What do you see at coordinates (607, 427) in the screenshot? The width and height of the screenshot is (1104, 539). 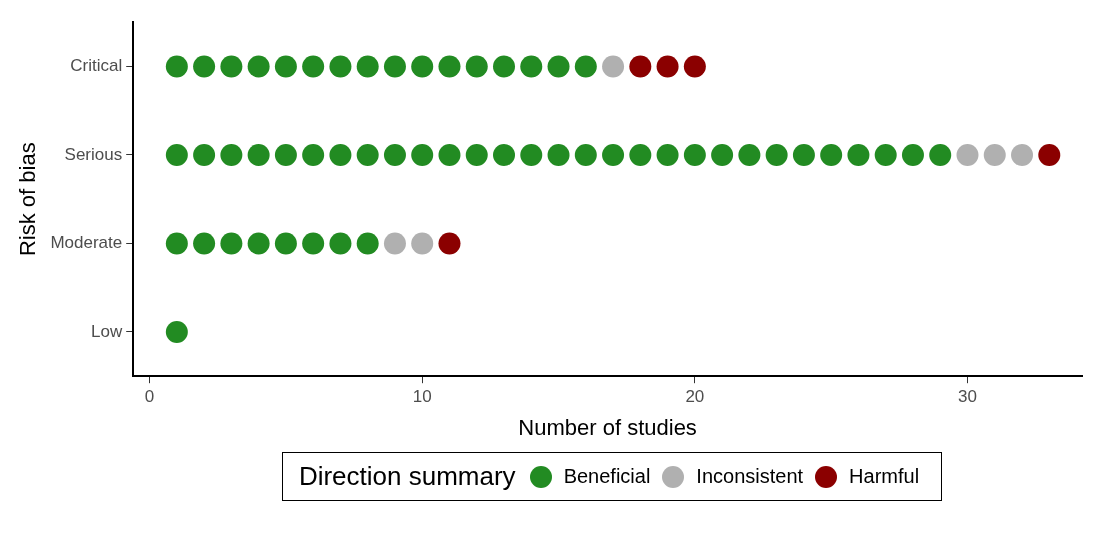 I see `x-axis-title: Number of studies` at bounding box center [607, 427].